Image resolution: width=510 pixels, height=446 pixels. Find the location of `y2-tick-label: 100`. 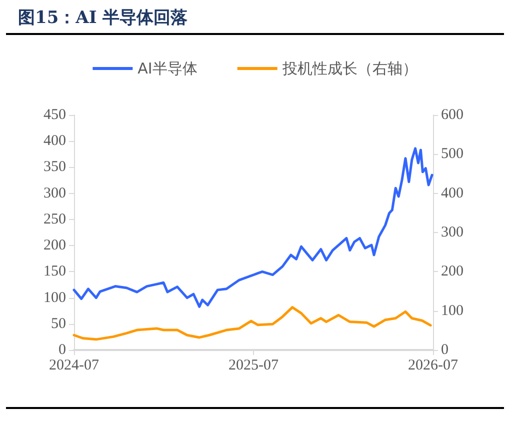

y2-tick-label: 100 is located at coordinates (452, 310).